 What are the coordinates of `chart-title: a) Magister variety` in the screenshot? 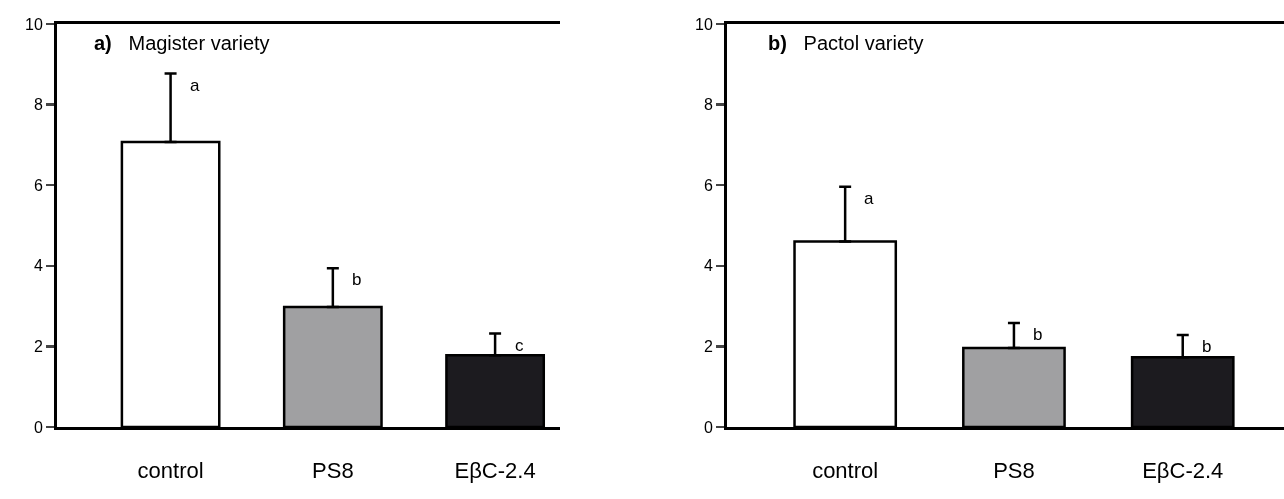 It's located at (182, 43).